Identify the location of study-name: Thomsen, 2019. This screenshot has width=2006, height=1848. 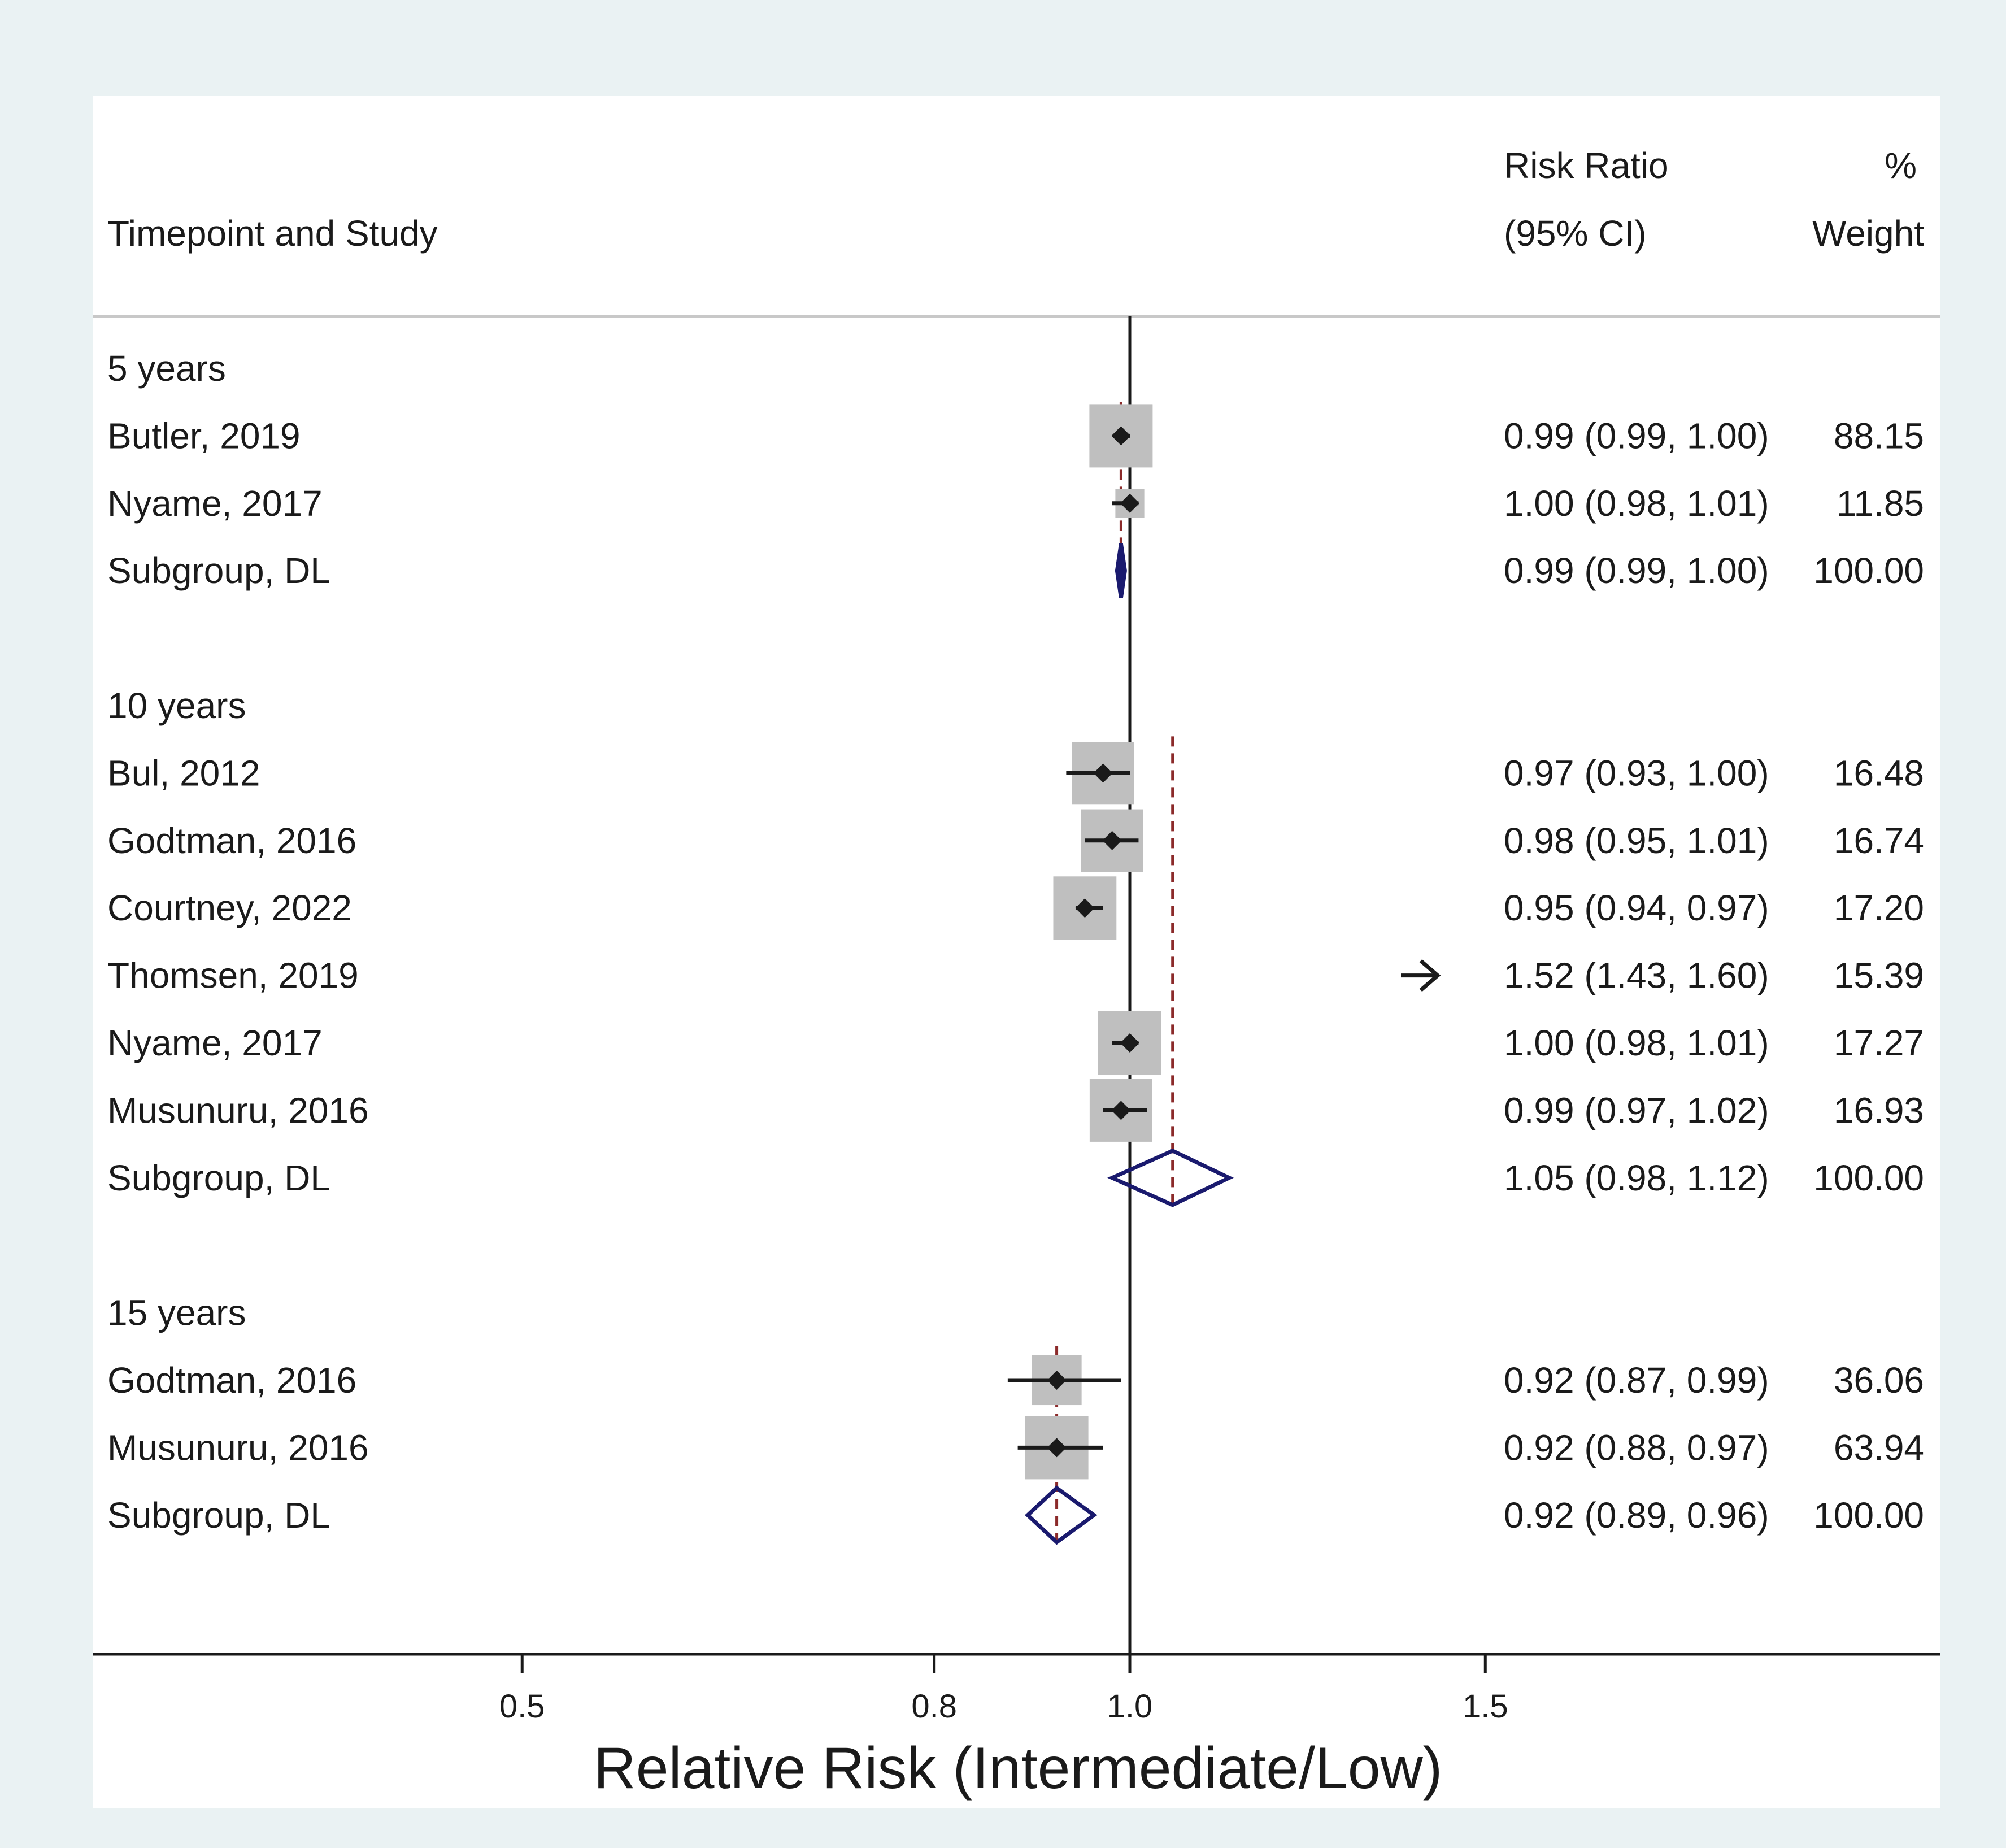
(233, 976).